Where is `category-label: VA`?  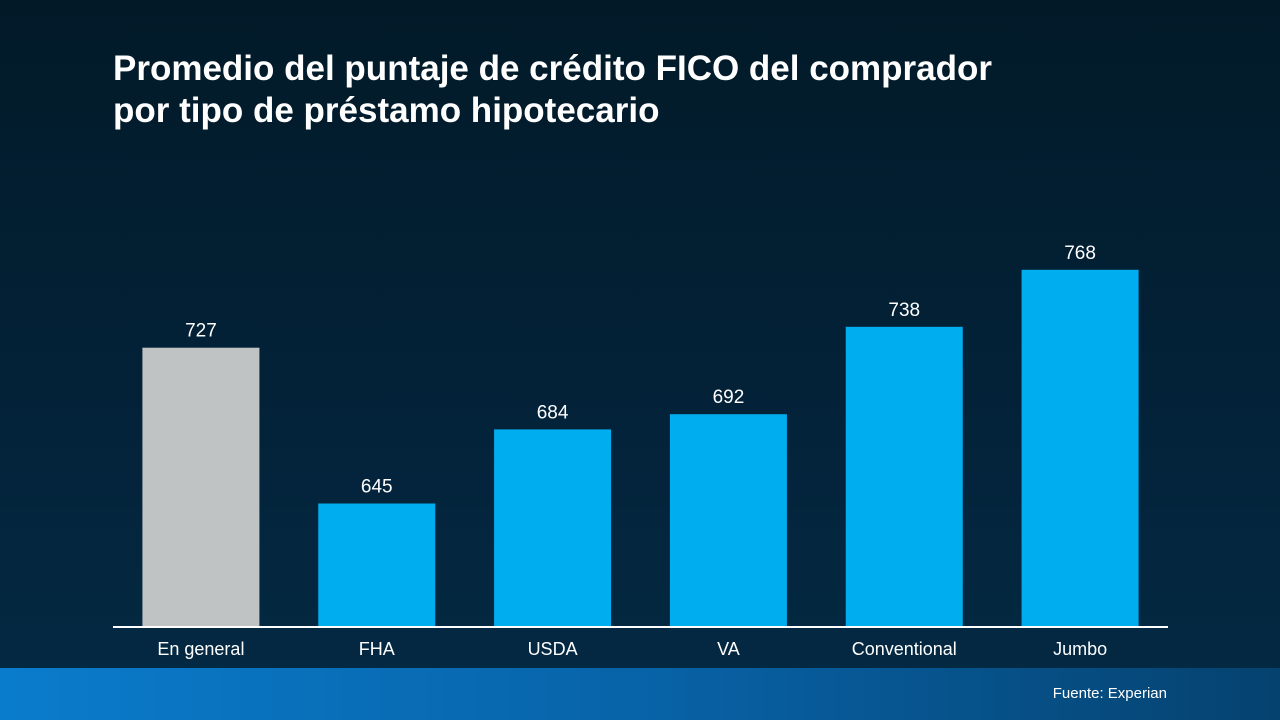 category-label: VA is located at coordinates (728, 649).